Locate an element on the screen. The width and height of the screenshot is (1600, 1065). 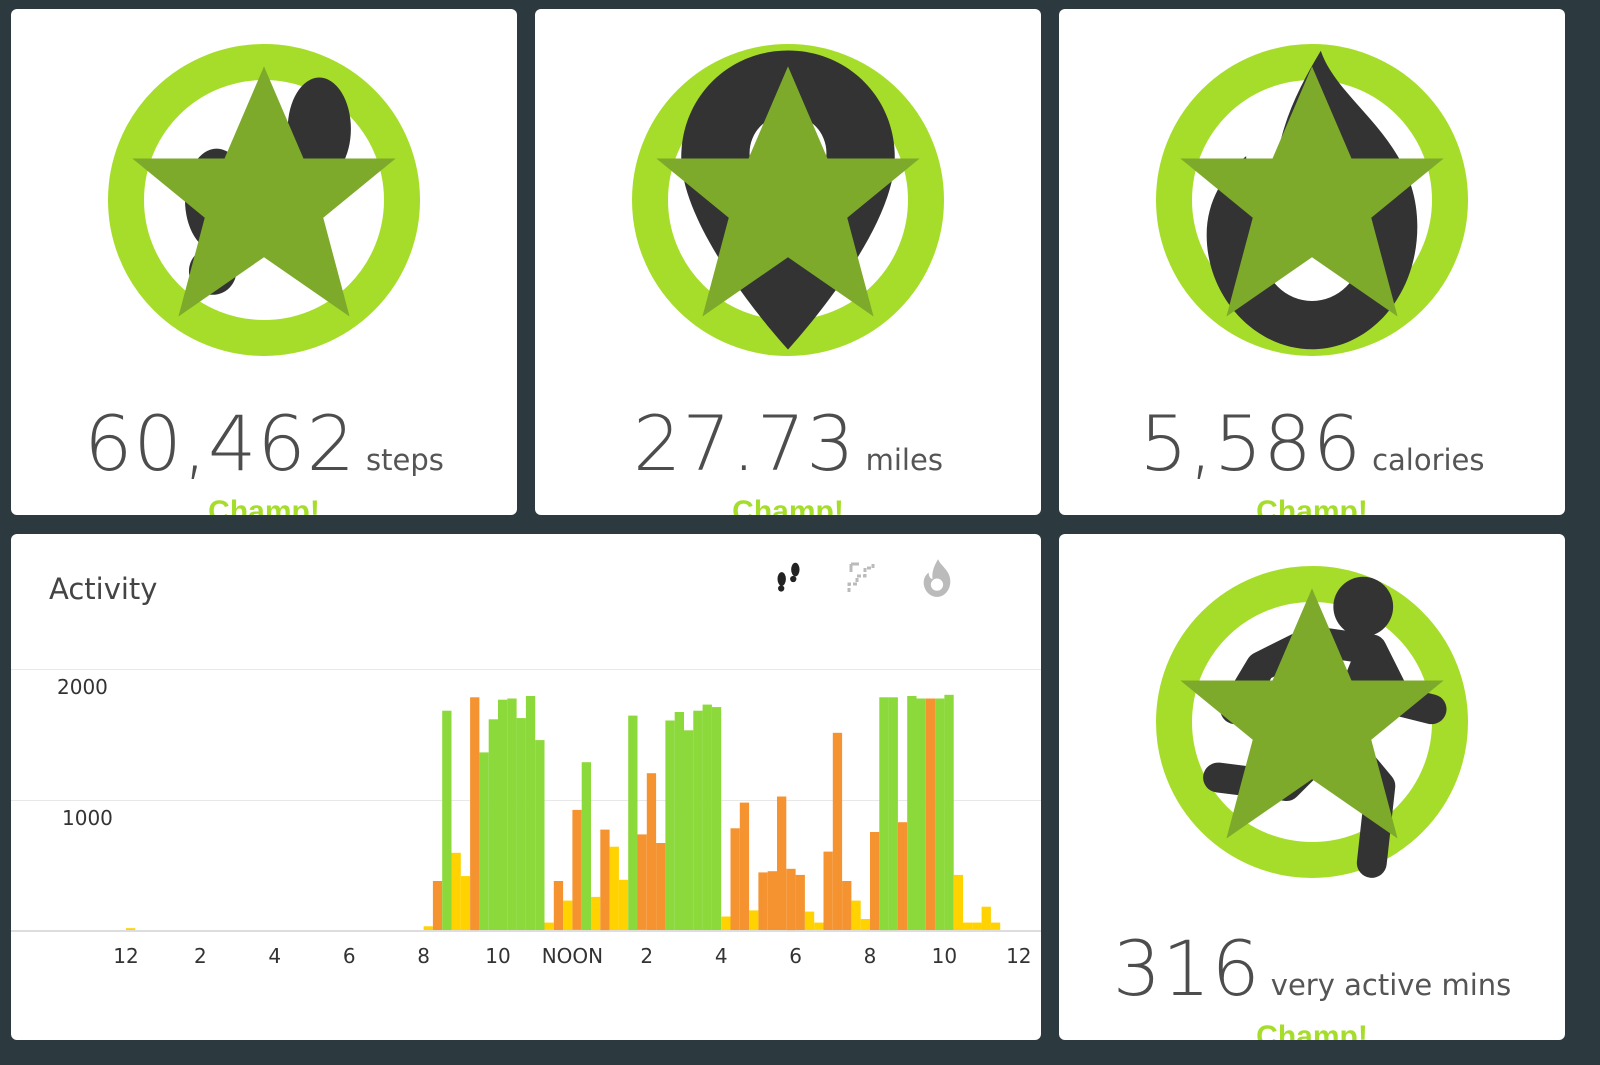
baseline is located at coordinates (526, 931).